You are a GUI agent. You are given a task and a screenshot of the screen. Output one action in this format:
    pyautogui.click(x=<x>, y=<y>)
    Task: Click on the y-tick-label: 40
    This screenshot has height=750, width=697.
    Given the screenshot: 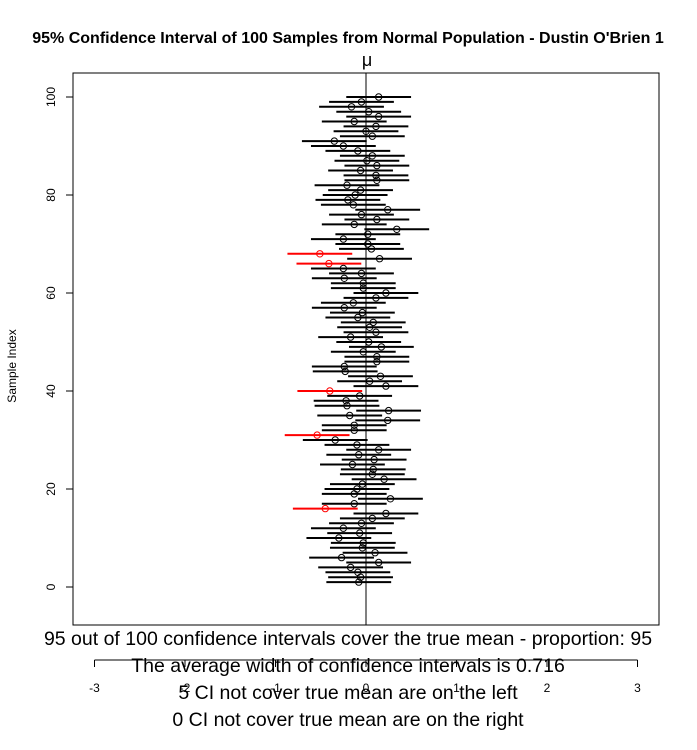 What is the action you would take?
    pyautogui.click(x=51, y=391)
    